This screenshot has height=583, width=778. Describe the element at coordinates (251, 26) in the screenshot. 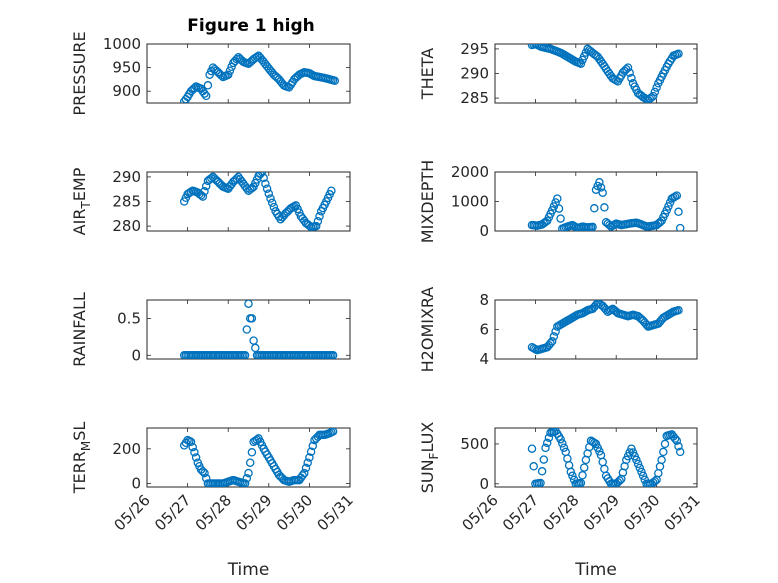

I see `figure-title: Figure 1 high` at that location.